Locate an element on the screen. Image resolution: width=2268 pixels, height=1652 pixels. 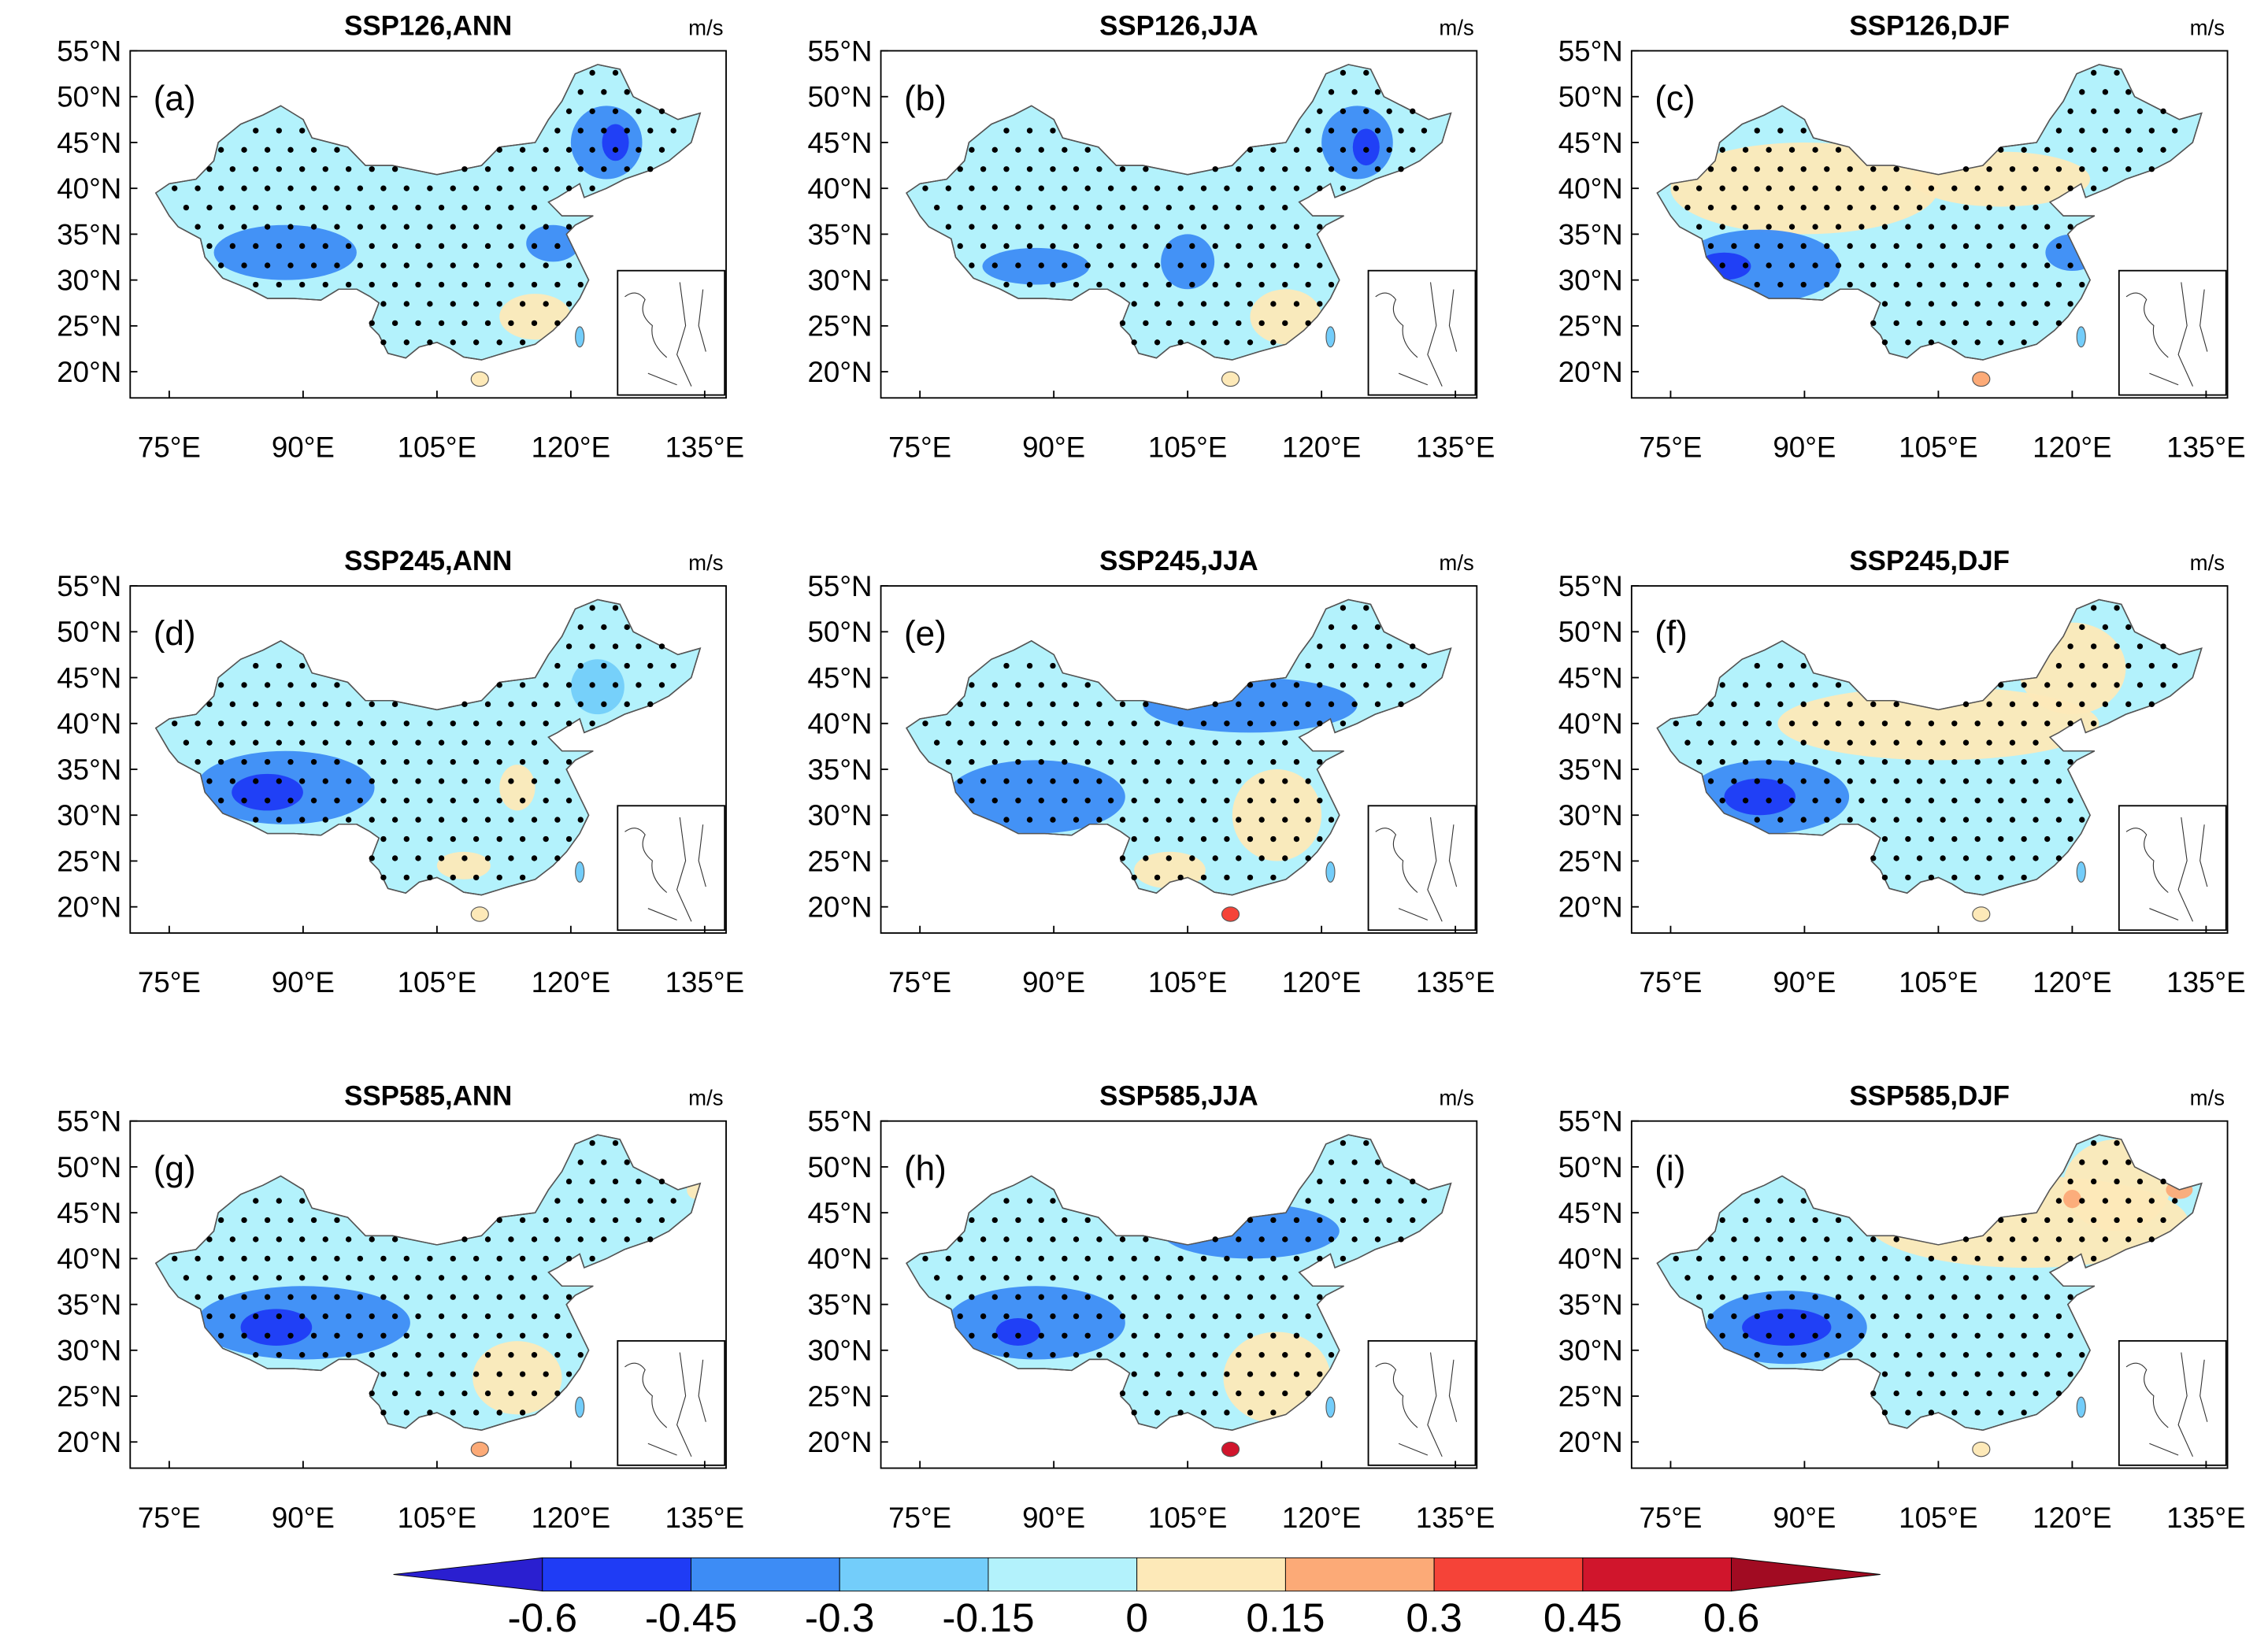
hainan is located at coordinates (479, 914).